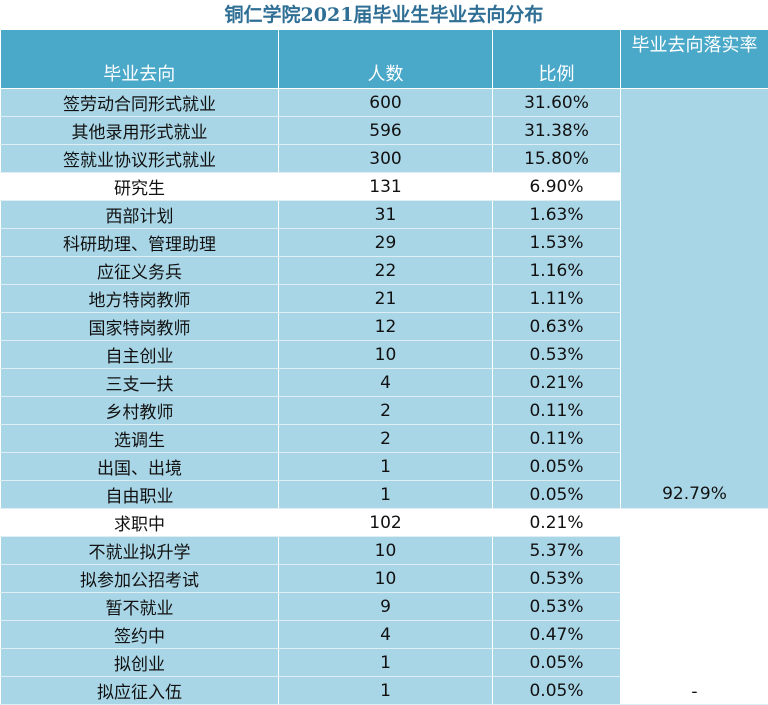 The image size is (768, 705). I want to click on cell-ratio: 31.60%, so click(557, 103).